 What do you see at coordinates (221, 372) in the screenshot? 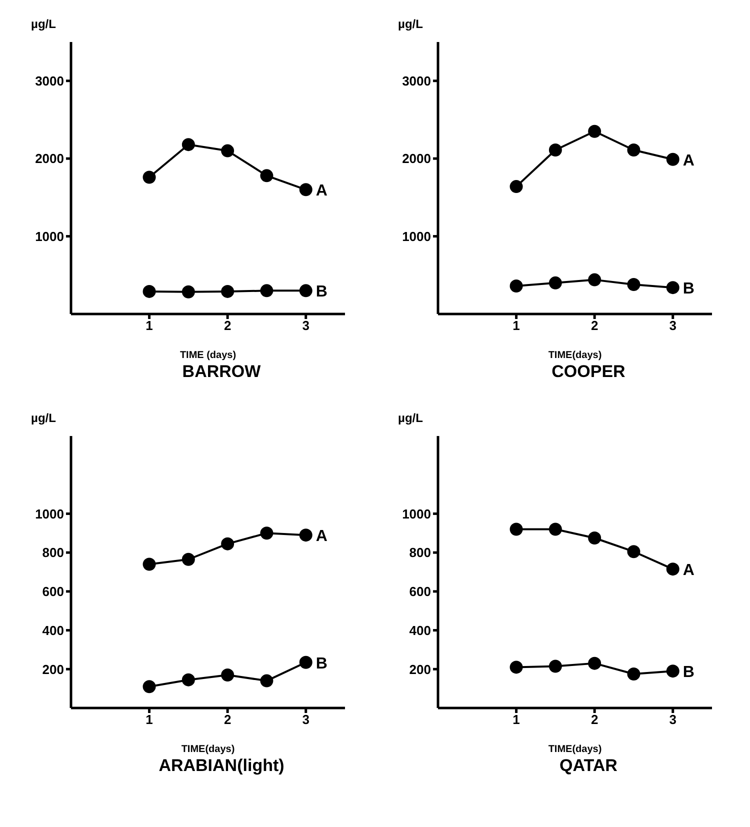
I see `text: BARROW` at bounding box center [221, 372].